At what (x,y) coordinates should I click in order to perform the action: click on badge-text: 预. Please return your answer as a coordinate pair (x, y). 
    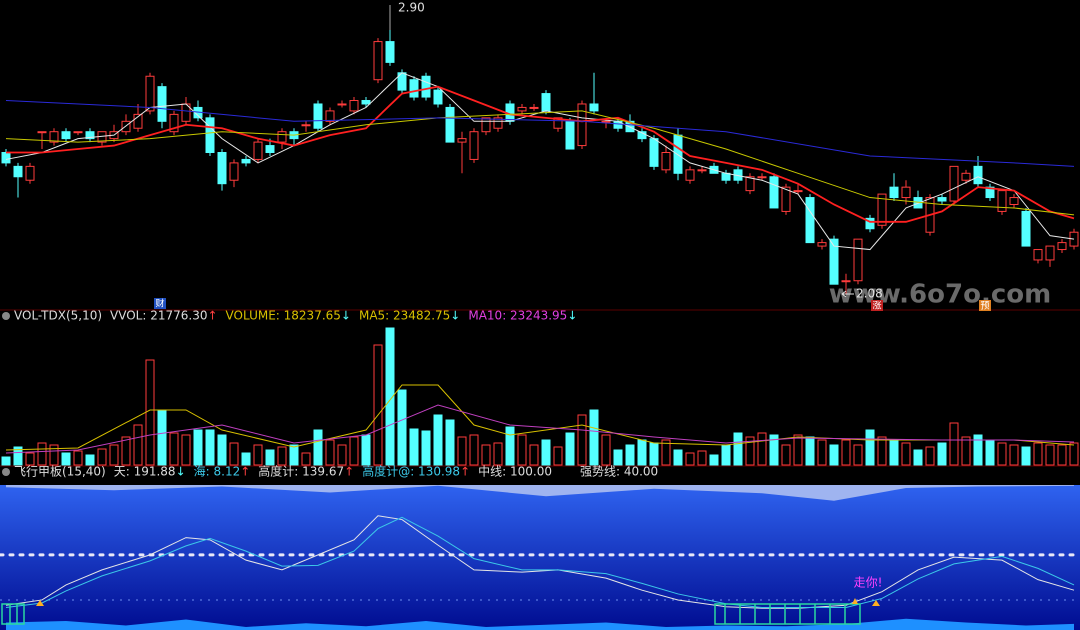
    Looking at the image, I should click on (984, 306).